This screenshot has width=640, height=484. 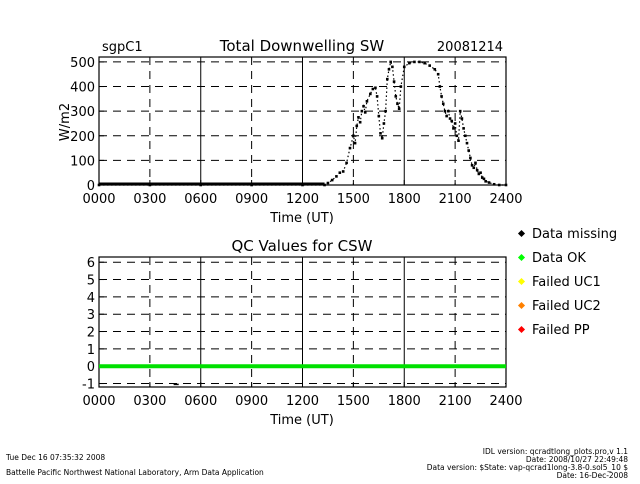 I want to click on site-label: sgpC1, so click(x=122, y=47).